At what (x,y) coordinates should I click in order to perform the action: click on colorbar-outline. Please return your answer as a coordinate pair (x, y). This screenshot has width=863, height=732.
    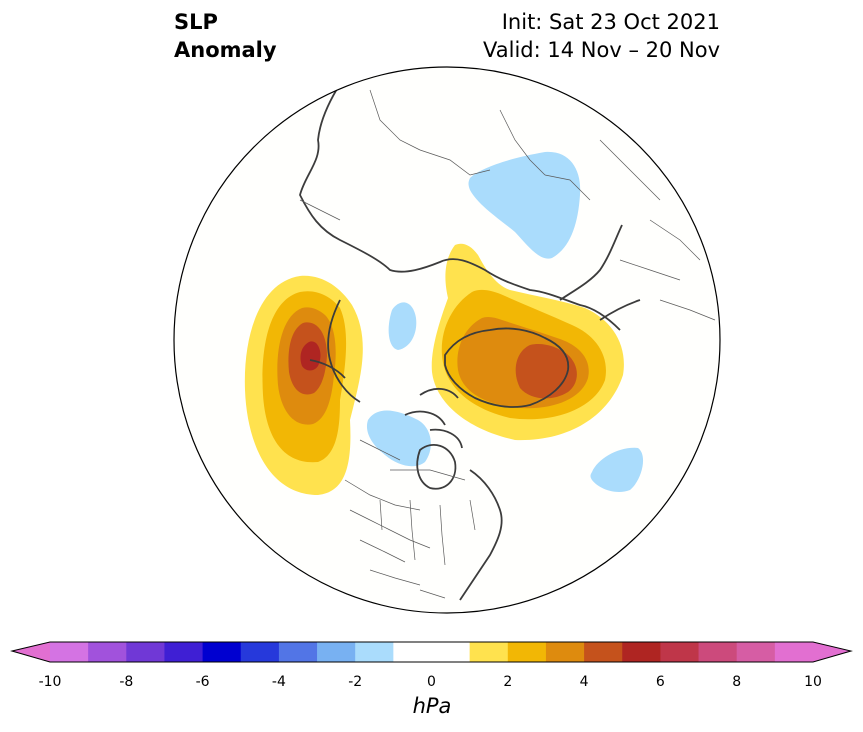
    Looking at the image, I should click on (431, 652).